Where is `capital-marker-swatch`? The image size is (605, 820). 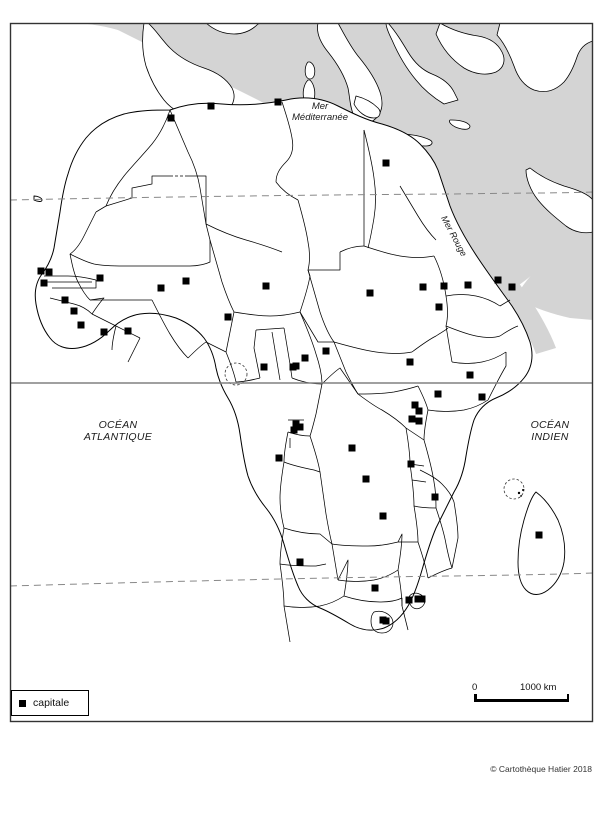 capital-marker-swatch is located at coordinates (22, 703).